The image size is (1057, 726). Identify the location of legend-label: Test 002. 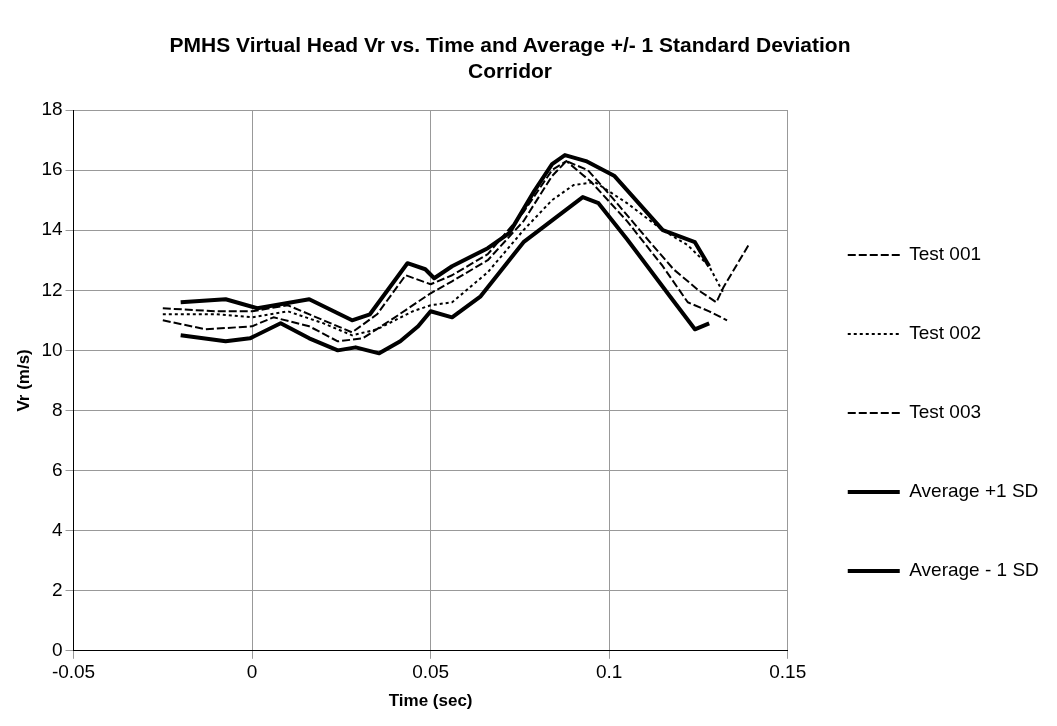
(945, 333).